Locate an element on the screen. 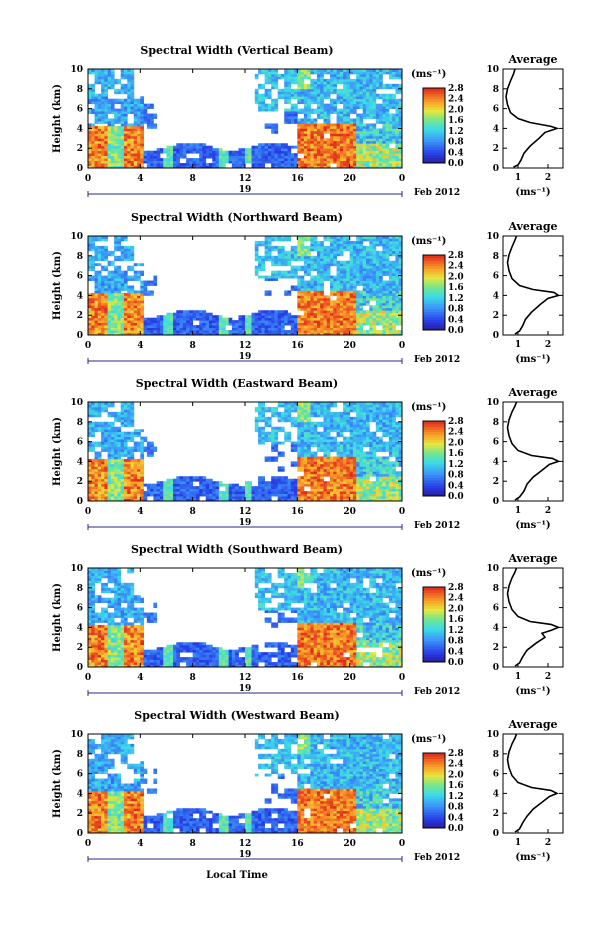 This screenshot has height=929, width=616. profile-line is located at coordinates (532, 118).